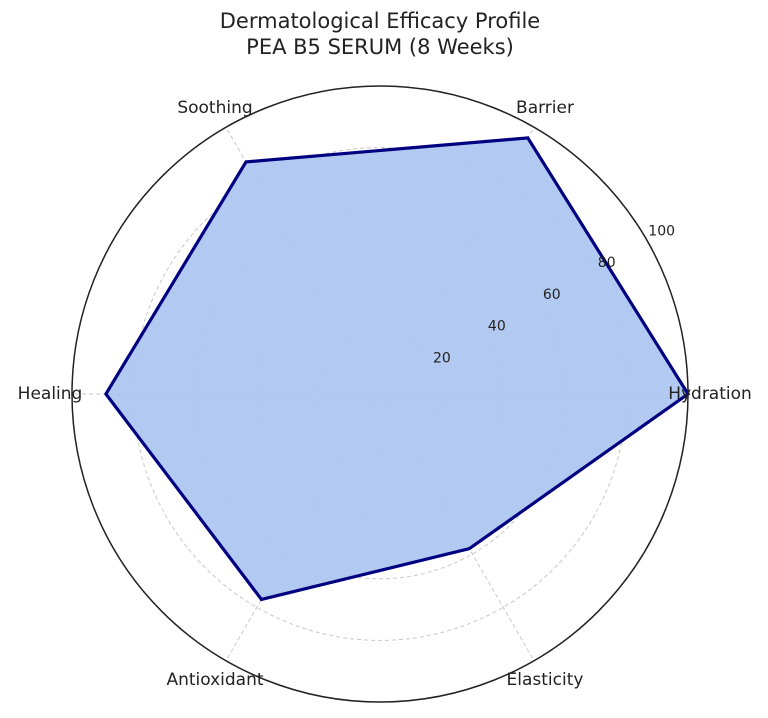  Describe the element at coordinates (607, 263) in the screenshot. I see `r-tick-label: 80` at that location.